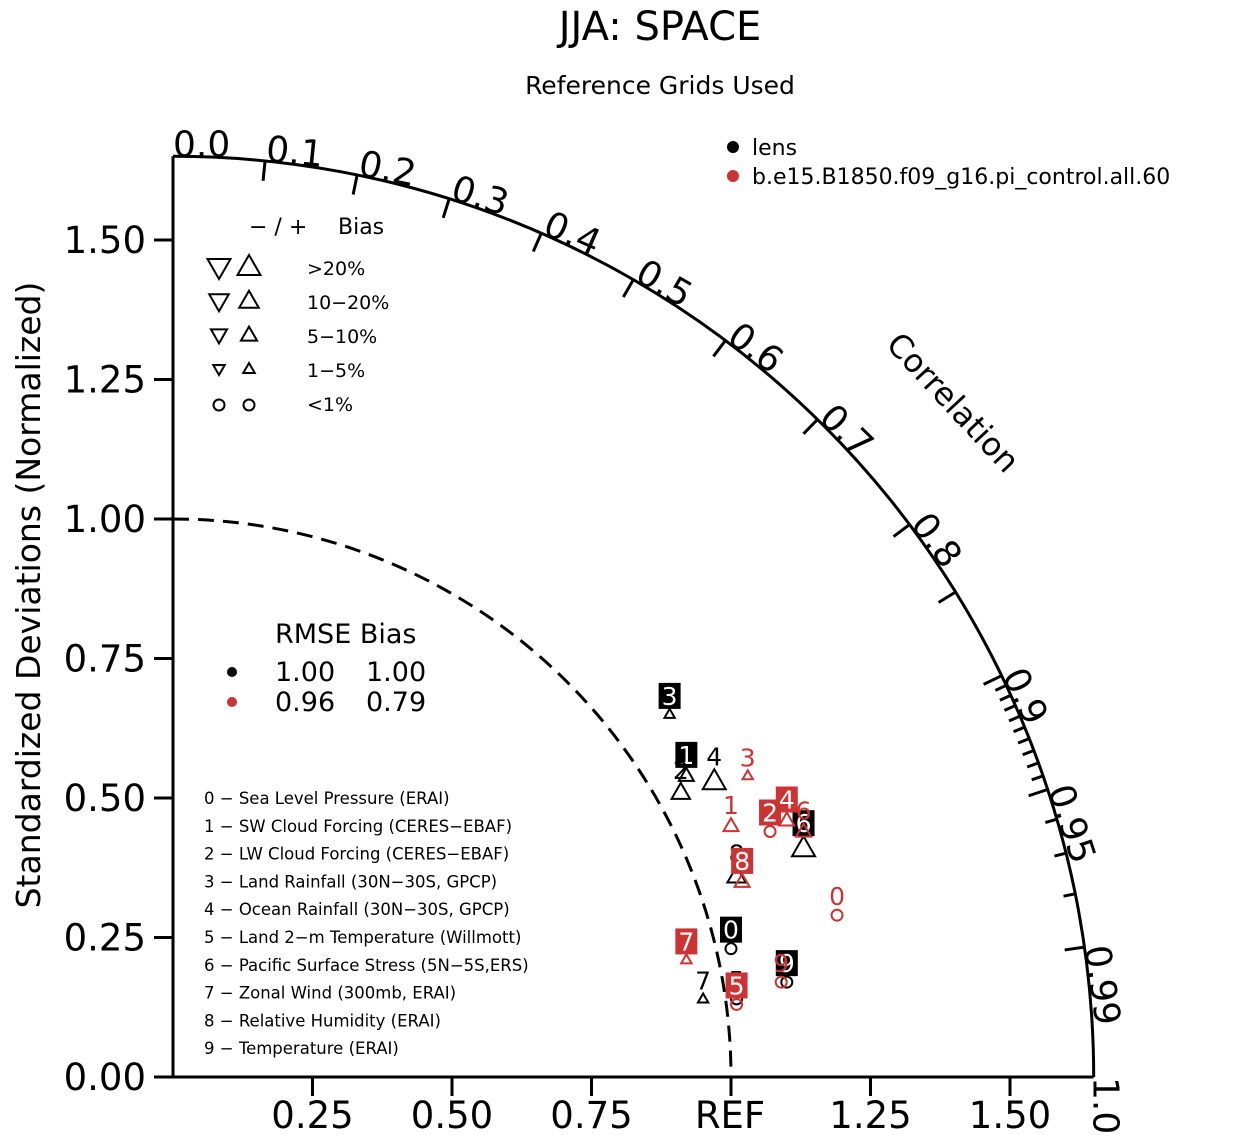 Image resolution: width=1246 pixels, height=1135 pixels. Describe the element at coordinates (770, 812) in the screenshot. I see `point-label: 2` at that location.